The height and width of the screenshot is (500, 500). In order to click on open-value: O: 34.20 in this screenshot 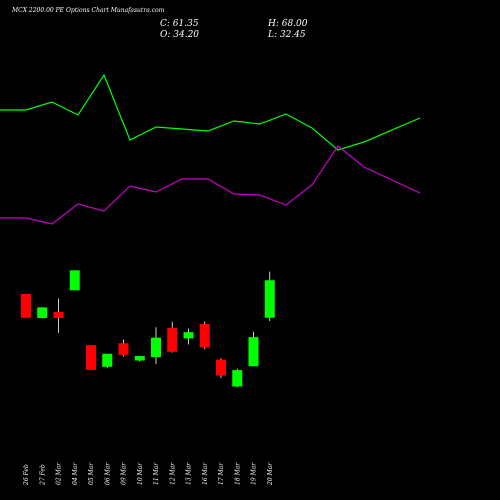, I will do `click(180, 35)`.